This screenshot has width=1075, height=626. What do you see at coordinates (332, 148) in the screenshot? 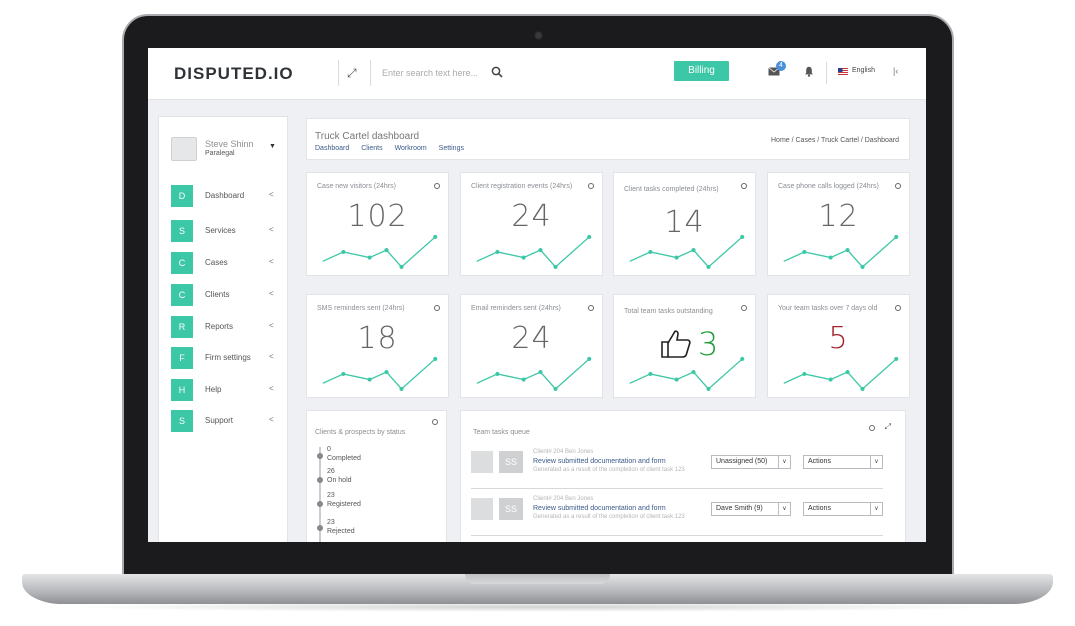
I see `subnav-dashboard: Dashboard` at bounding box center [332, 148].